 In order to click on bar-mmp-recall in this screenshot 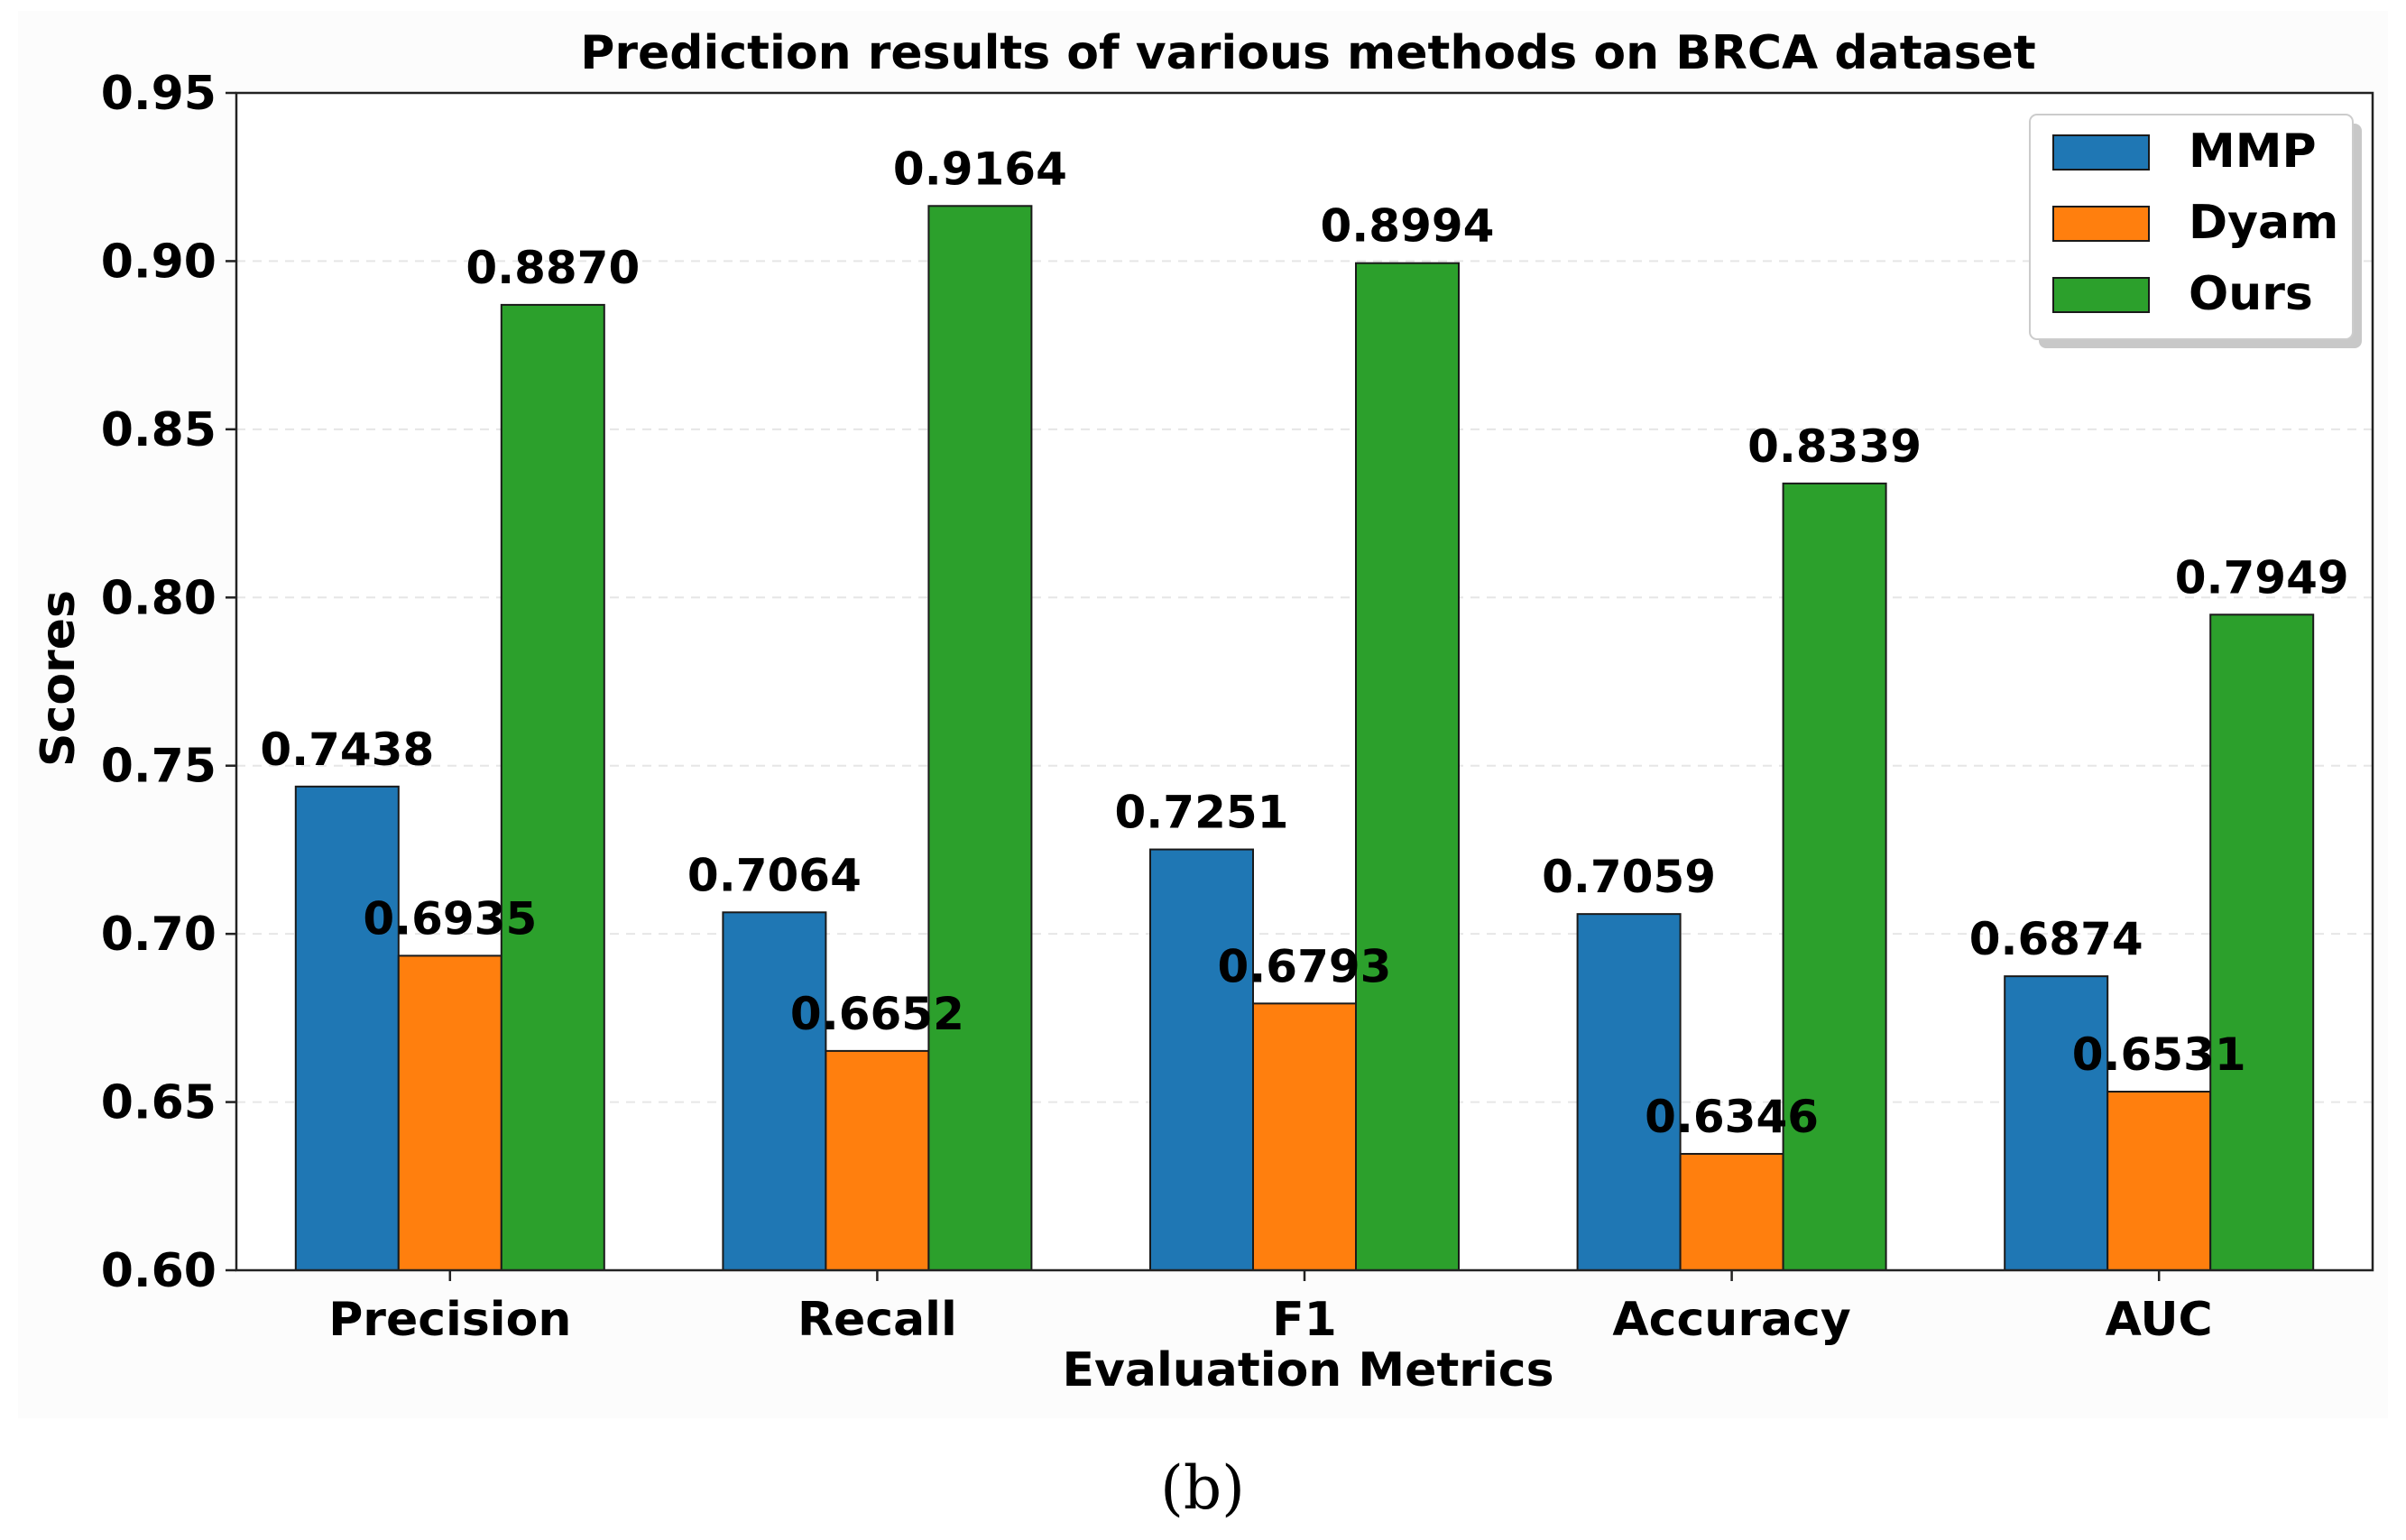, I will do `click(775, 1091)`.